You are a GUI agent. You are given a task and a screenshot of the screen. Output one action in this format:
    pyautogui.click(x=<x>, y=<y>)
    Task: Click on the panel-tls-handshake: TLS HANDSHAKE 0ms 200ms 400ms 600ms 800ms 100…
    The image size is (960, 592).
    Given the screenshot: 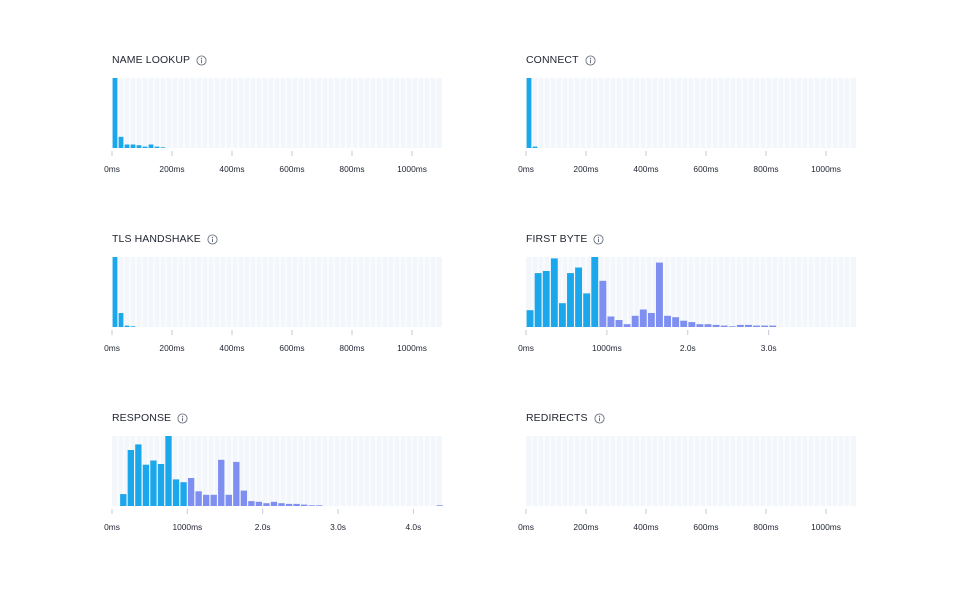 What is the action you would take?
    pyautogui.click(x=273, y=302)
    